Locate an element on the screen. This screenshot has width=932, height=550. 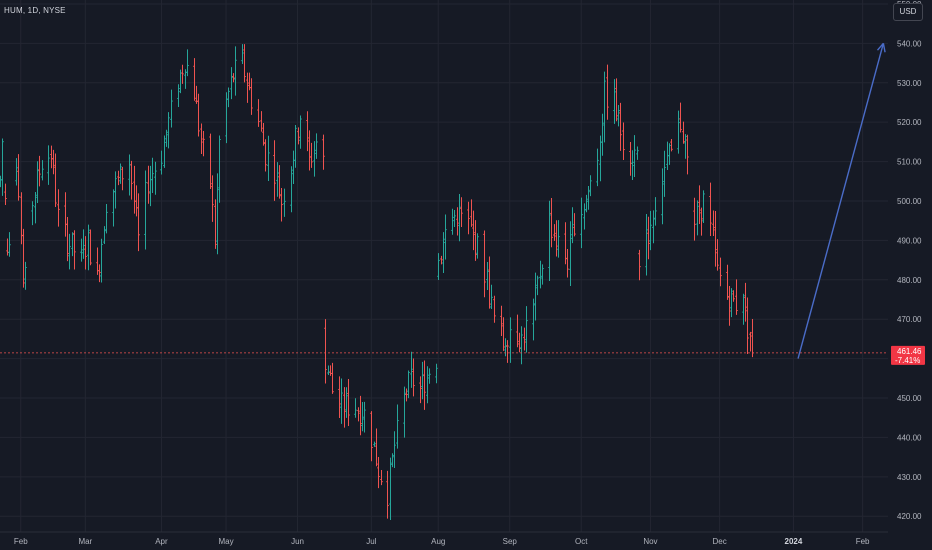
forecast-arrow is located at coordinates (841, 200).